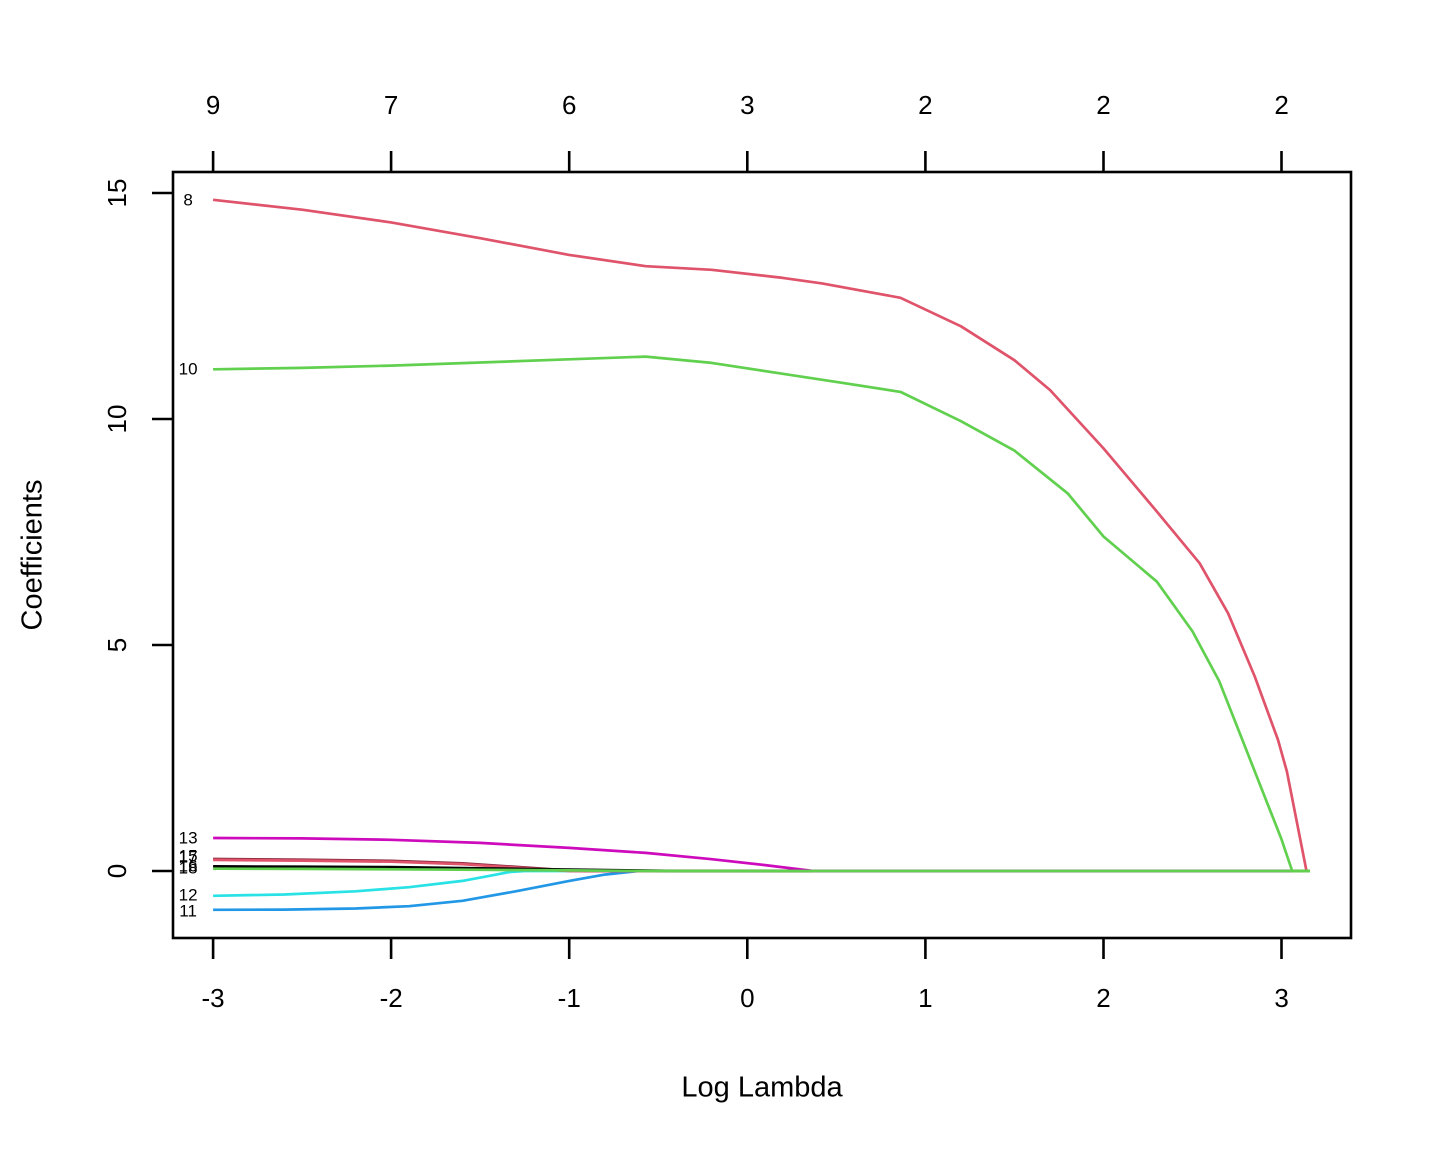  I want to click on curve-label-17: 17, so click(188, 857).